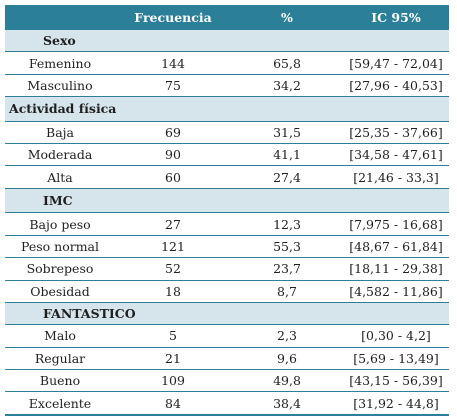  Describe the element at coordinates (396, 17) in the screenshot. I see `header-ic95: IC 95%` at that location.